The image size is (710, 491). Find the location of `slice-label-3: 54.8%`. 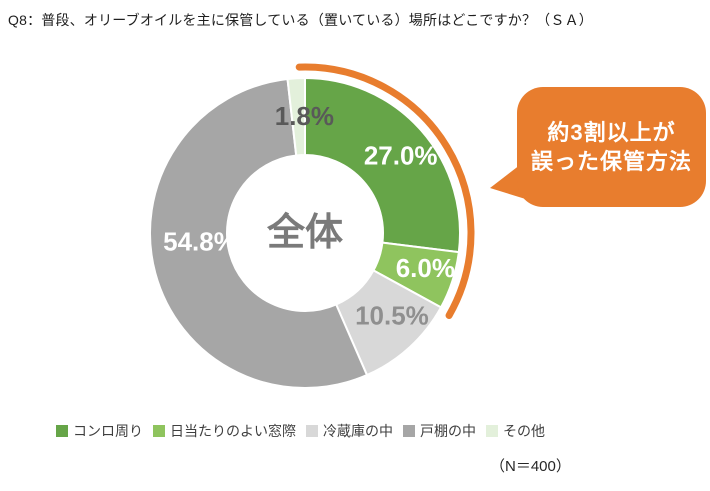

slice-label-3: 54.8% is located at coordinates (200, 241).